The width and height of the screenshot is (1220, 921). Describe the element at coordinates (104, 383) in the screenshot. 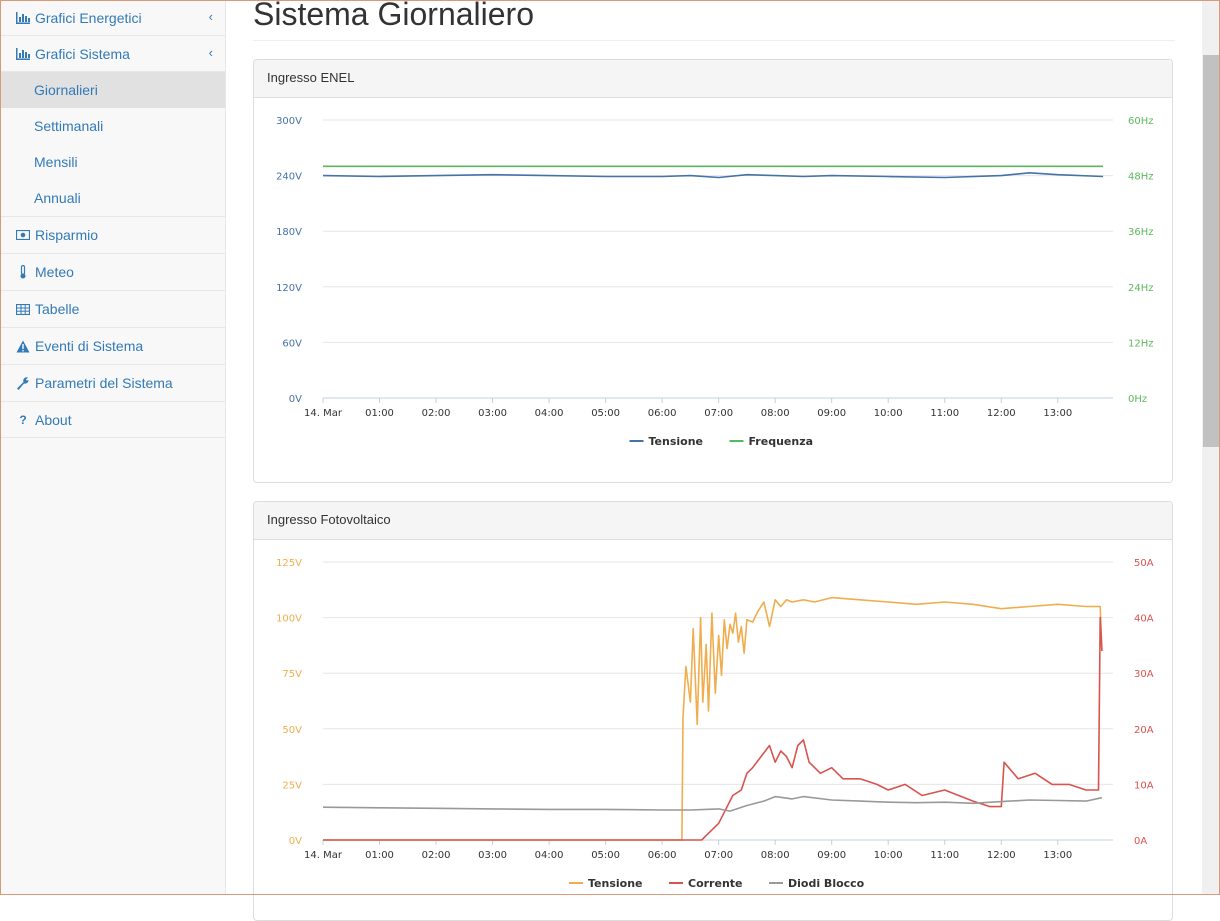

I see `sidebar-item-label: Parametri del Sistema` at that location.